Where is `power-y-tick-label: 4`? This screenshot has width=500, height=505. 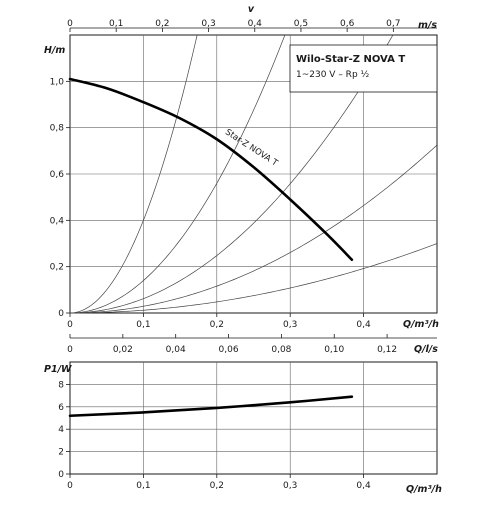
power-y-tick-label: 4 is located at coordinates (61, 430).